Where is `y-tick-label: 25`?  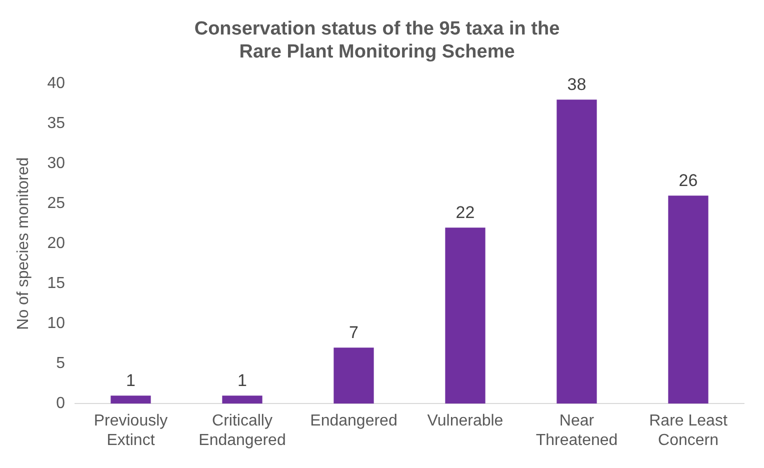 y-tick-label: 25 is located at coordinates (56, 203).